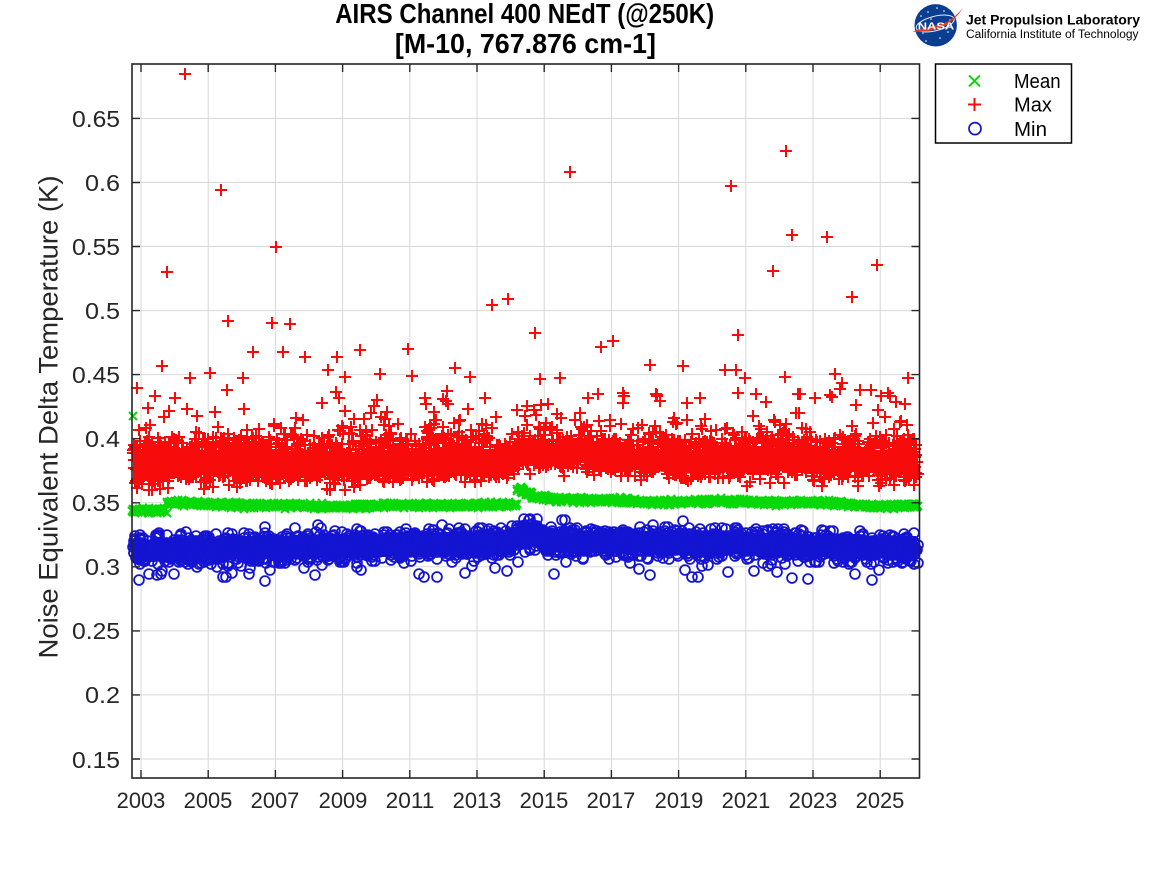 The width and height of the screenshot is (1167, 875). Describe the element at coordinates (880, 800) in the screenshot. I see `svg-text: 2025` at that location.